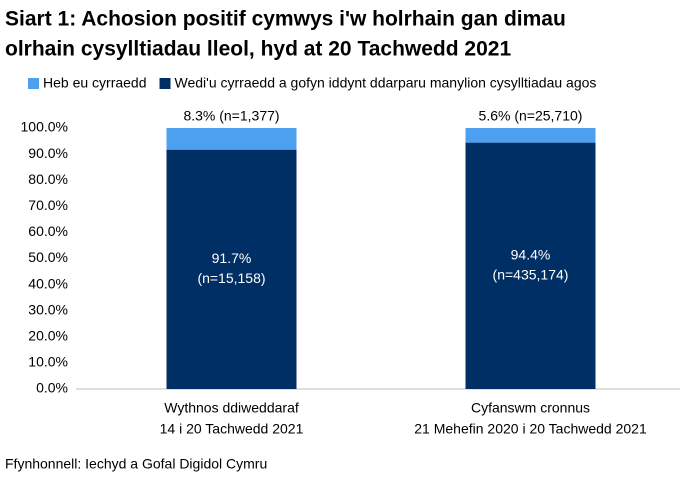  I want to click on x-tick-label: Cyfanswm cronnus, so click(530, 408).